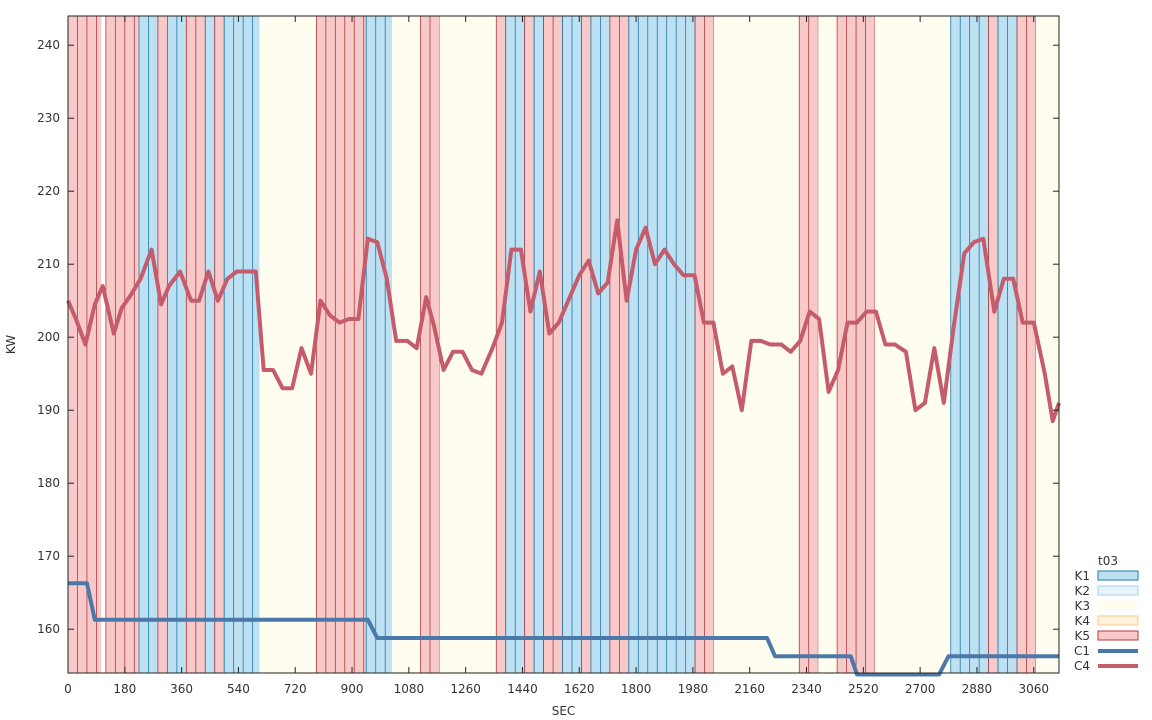 Image resolution: width=1152 pixels, height=720 pixels. Describe the element at coordinates (352, 689) in the screenshot. I see `x-tick-label: 900` at that location.